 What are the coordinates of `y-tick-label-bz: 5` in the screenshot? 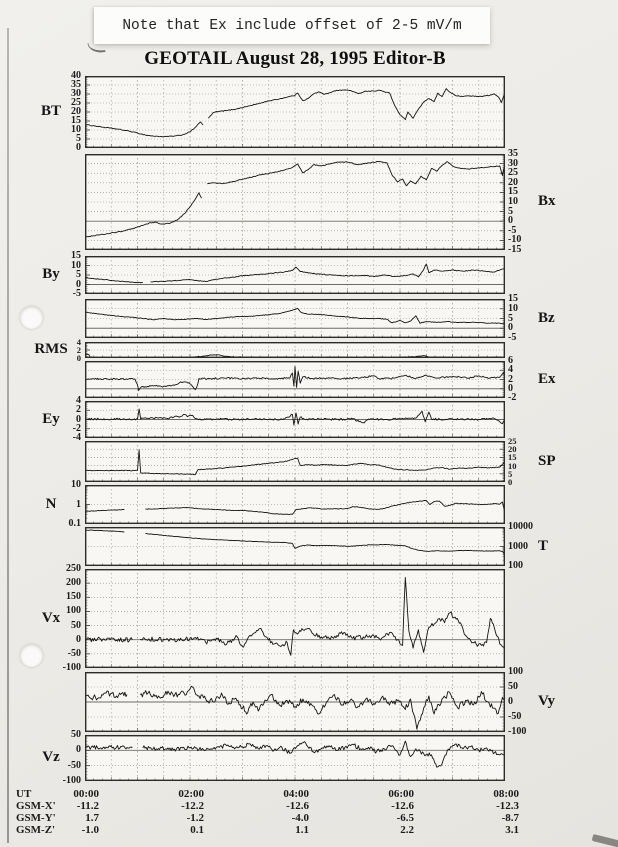 It's located at (510, 318).